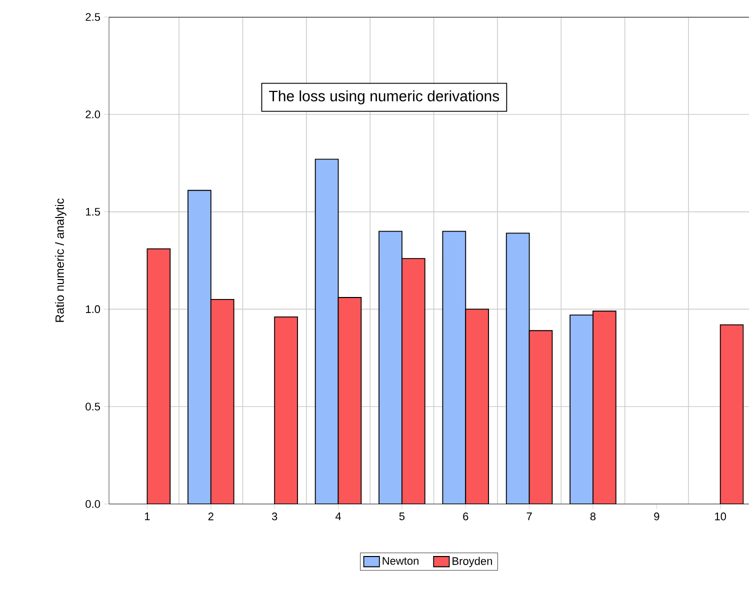 The image size is (749, 607). What do you see at coordinates (657, 516) in the screenshot?
I see `x-tick-label: 9` at bounding box center [657, 516].